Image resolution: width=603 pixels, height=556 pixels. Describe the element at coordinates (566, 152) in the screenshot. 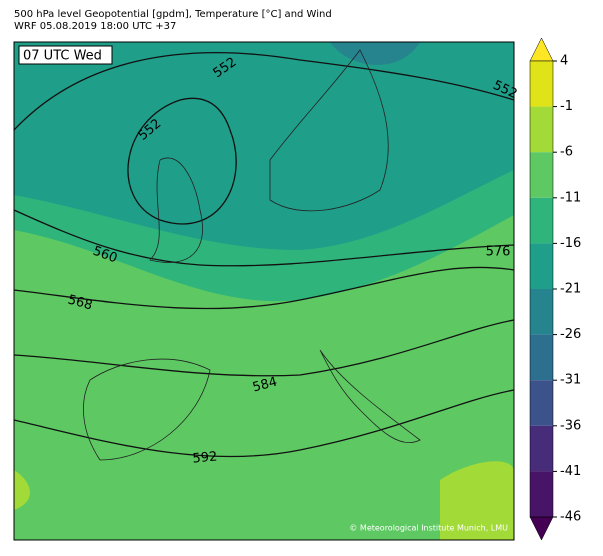

I see `colorbar-tick-label: -6` at that location.